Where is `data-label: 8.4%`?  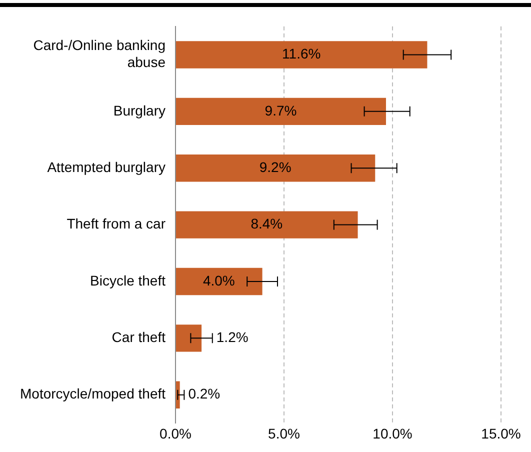 data-label: 8.4% is located at coordinates (266, 224).